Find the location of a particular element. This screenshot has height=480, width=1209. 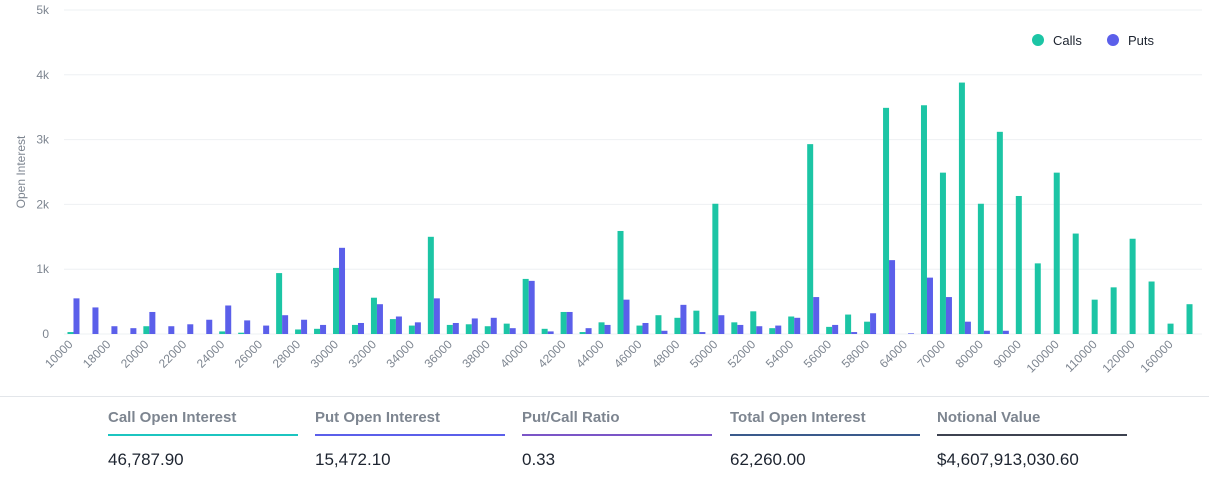

x-tick-label: 40000 is located at coordinates (514, 354).